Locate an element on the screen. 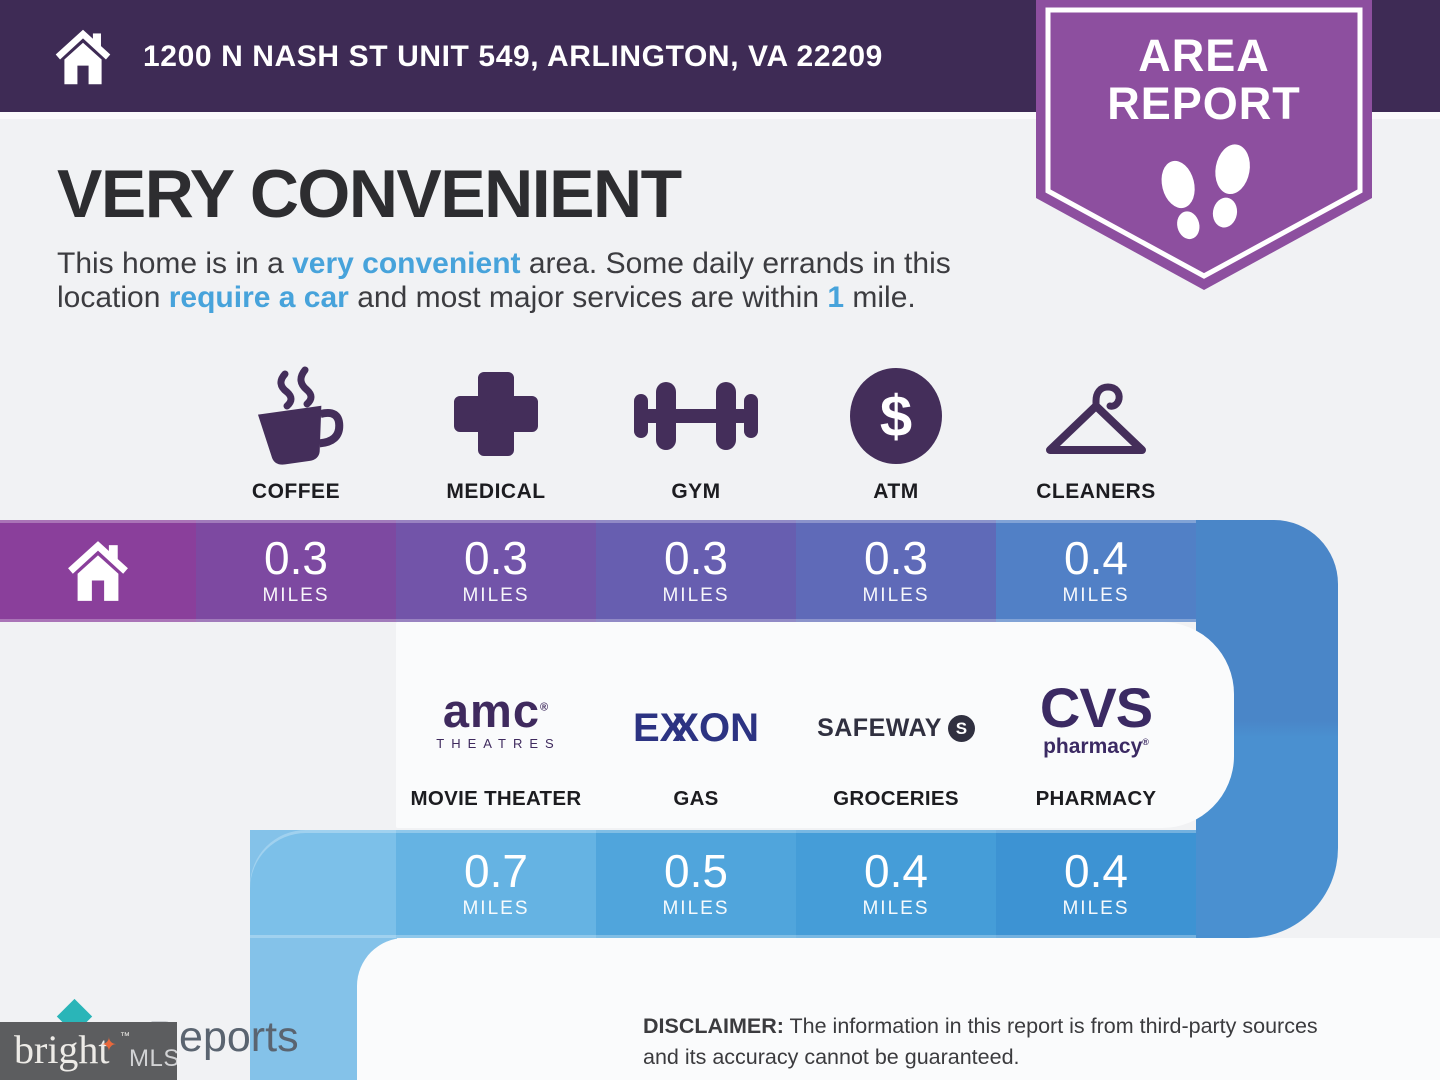 This screenshot has height=1080, width=1440. brand-label-gas: GAS is located at coordinates (696, 798).